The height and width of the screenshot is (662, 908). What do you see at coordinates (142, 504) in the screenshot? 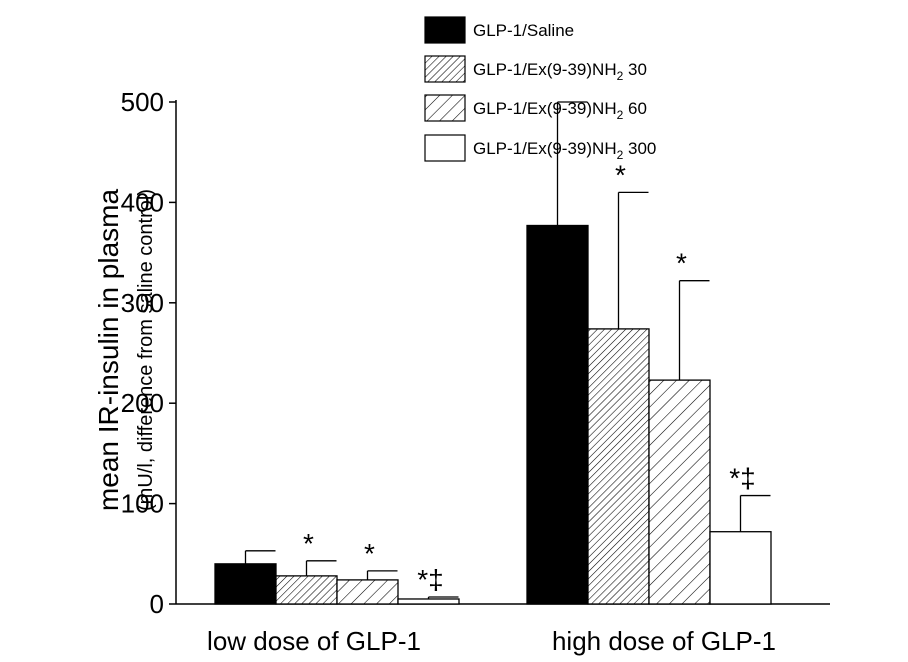
I see `y-tick-label: 100` at bounding box center [142, 504].